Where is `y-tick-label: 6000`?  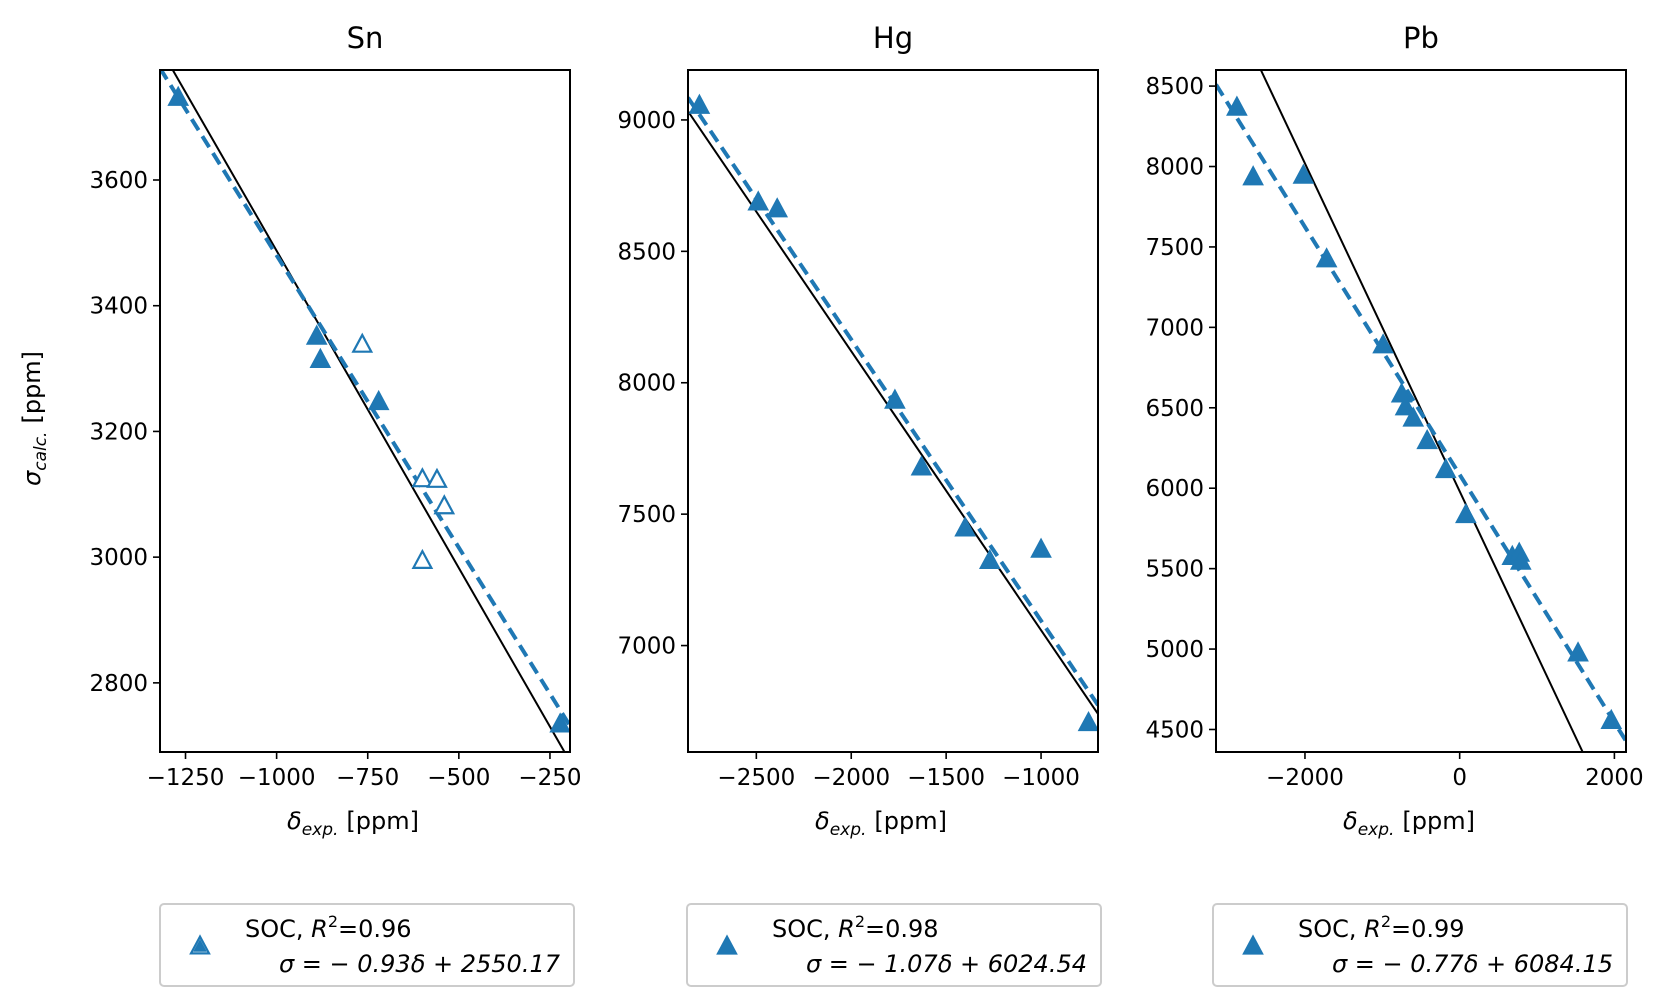 y-tick-label: 6000 is located at coordinates (1174, 489).